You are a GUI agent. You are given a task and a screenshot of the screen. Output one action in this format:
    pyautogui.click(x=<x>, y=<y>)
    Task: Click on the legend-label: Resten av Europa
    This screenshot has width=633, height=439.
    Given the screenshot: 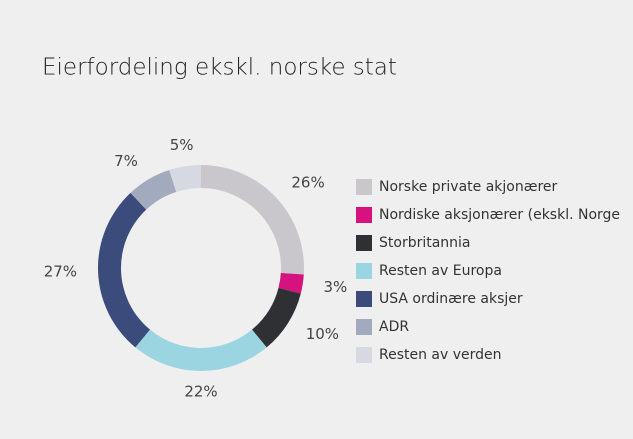 What is the action you would take?
    pyautogui.click(x=440, y=271)
    